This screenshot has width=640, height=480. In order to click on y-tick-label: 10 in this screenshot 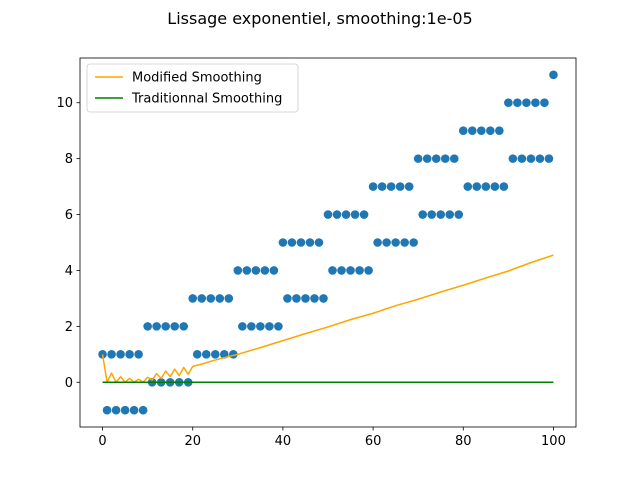, I will do `click(64, 103)`.